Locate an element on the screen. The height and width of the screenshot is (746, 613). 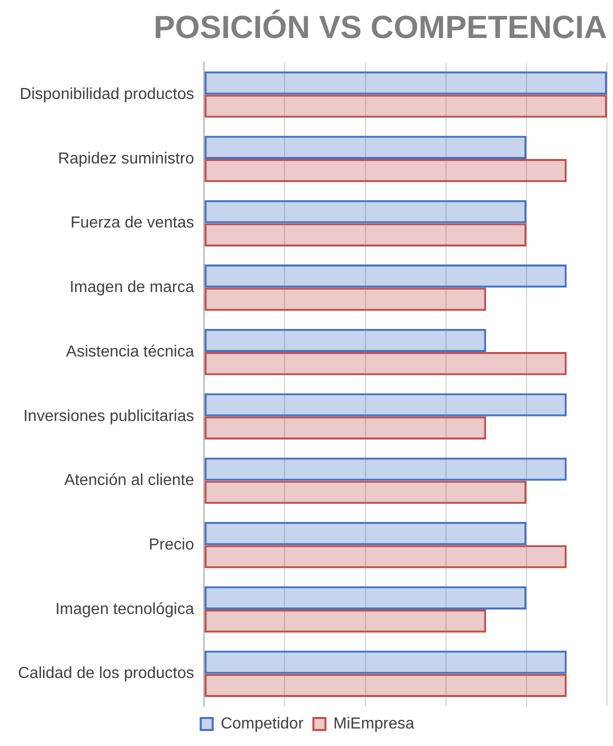
y-tick-label: Asistencia técnica is located at coordinates (130, 351).